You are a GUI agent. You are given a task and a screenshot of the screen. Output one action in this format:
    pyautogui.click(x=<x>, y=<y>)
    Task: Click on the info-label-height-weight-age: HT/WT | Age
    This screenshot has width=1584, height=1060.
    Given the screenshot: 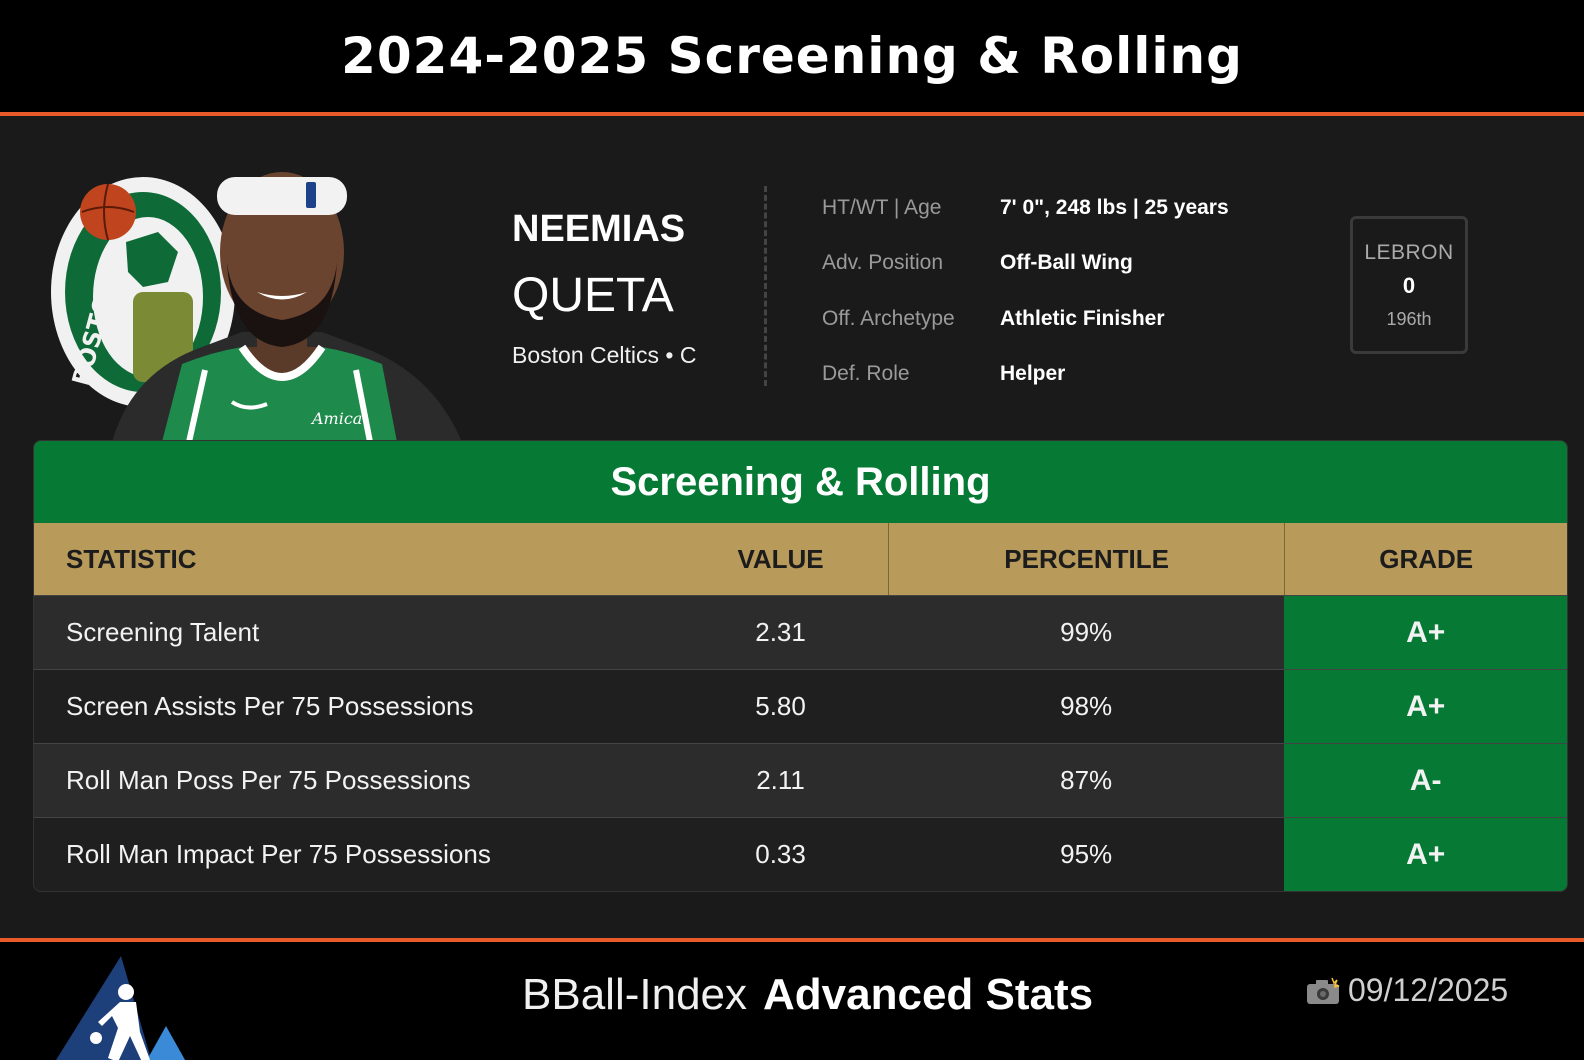 What is the action you would take?
    pyautogui.click(x=882, y=207)
    